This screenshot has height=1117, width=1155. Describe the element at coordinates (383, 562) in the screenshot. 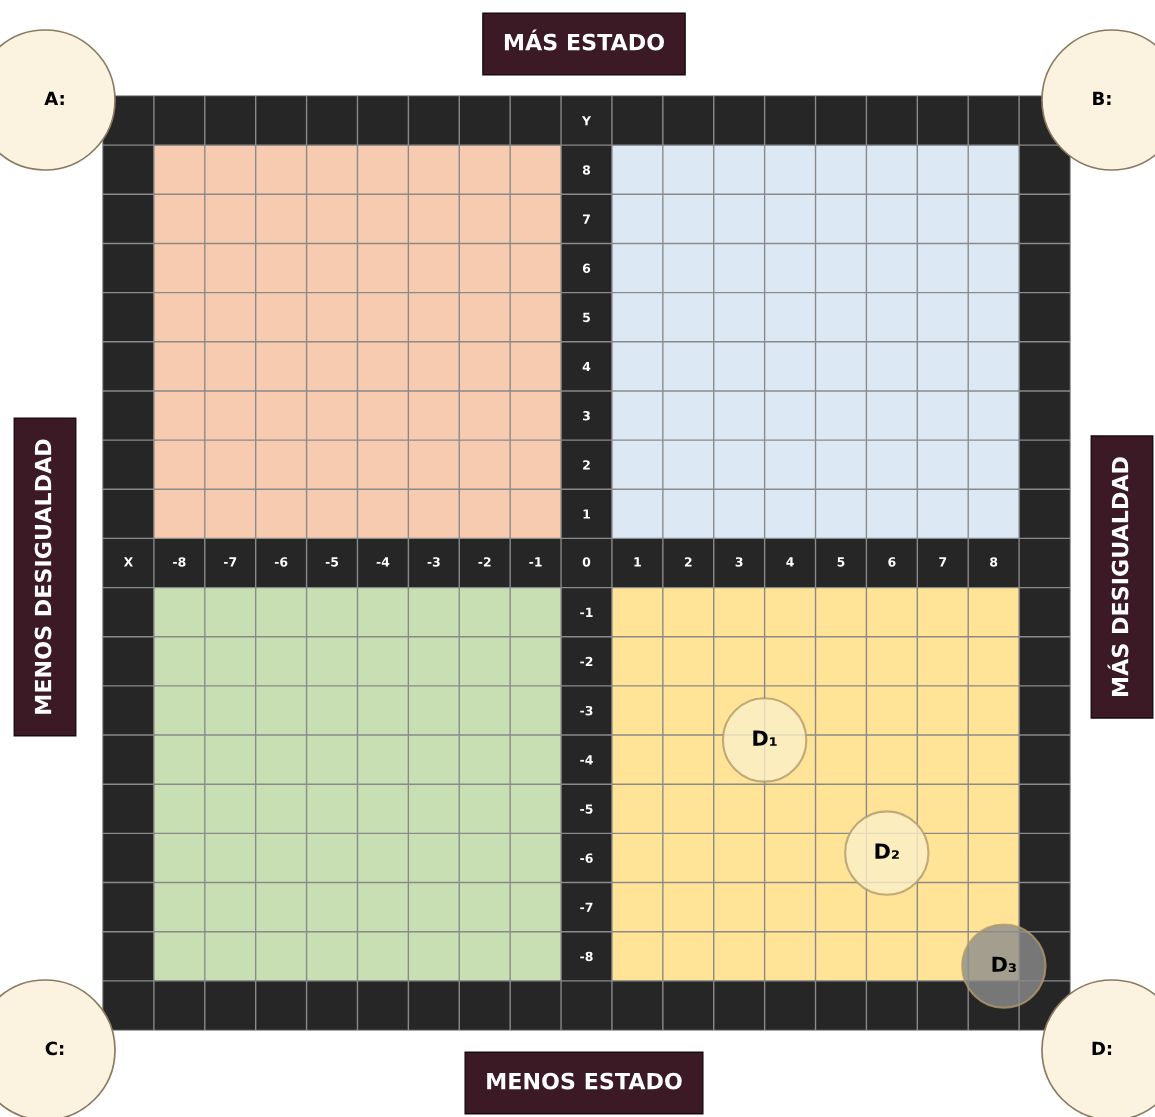

I see `x-tick-label: -4` at that location.